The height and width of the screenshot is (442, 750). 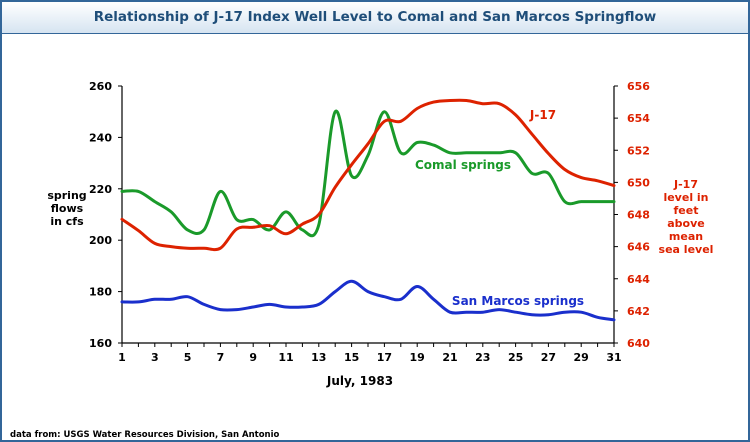 I want to click on san-marcos-springs-line, so click(x=368, y=300).